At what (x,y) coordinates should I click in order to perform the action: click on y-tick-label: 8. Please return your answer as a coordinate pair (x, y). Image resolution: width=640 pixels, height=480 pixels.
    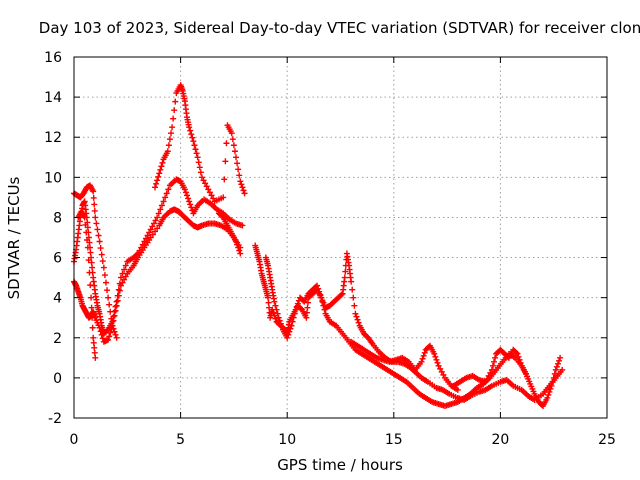
    Looking at the image, I should click on (57, 218).